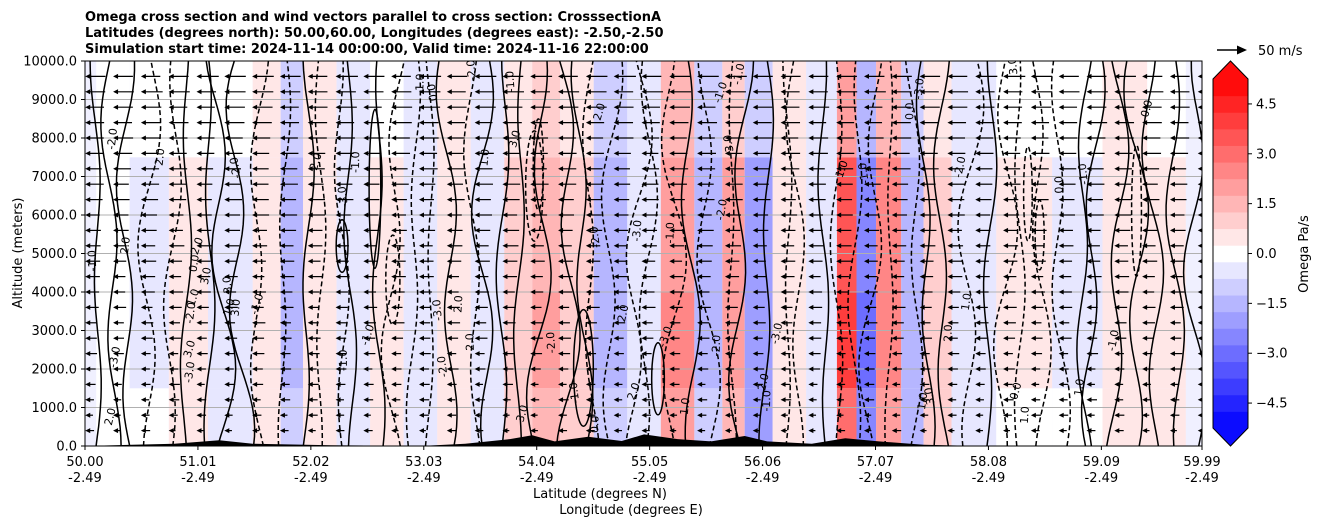  Describe the element at coordinates (235, 167) in the screenshot. I see `contour-label: -2.0` at that location.